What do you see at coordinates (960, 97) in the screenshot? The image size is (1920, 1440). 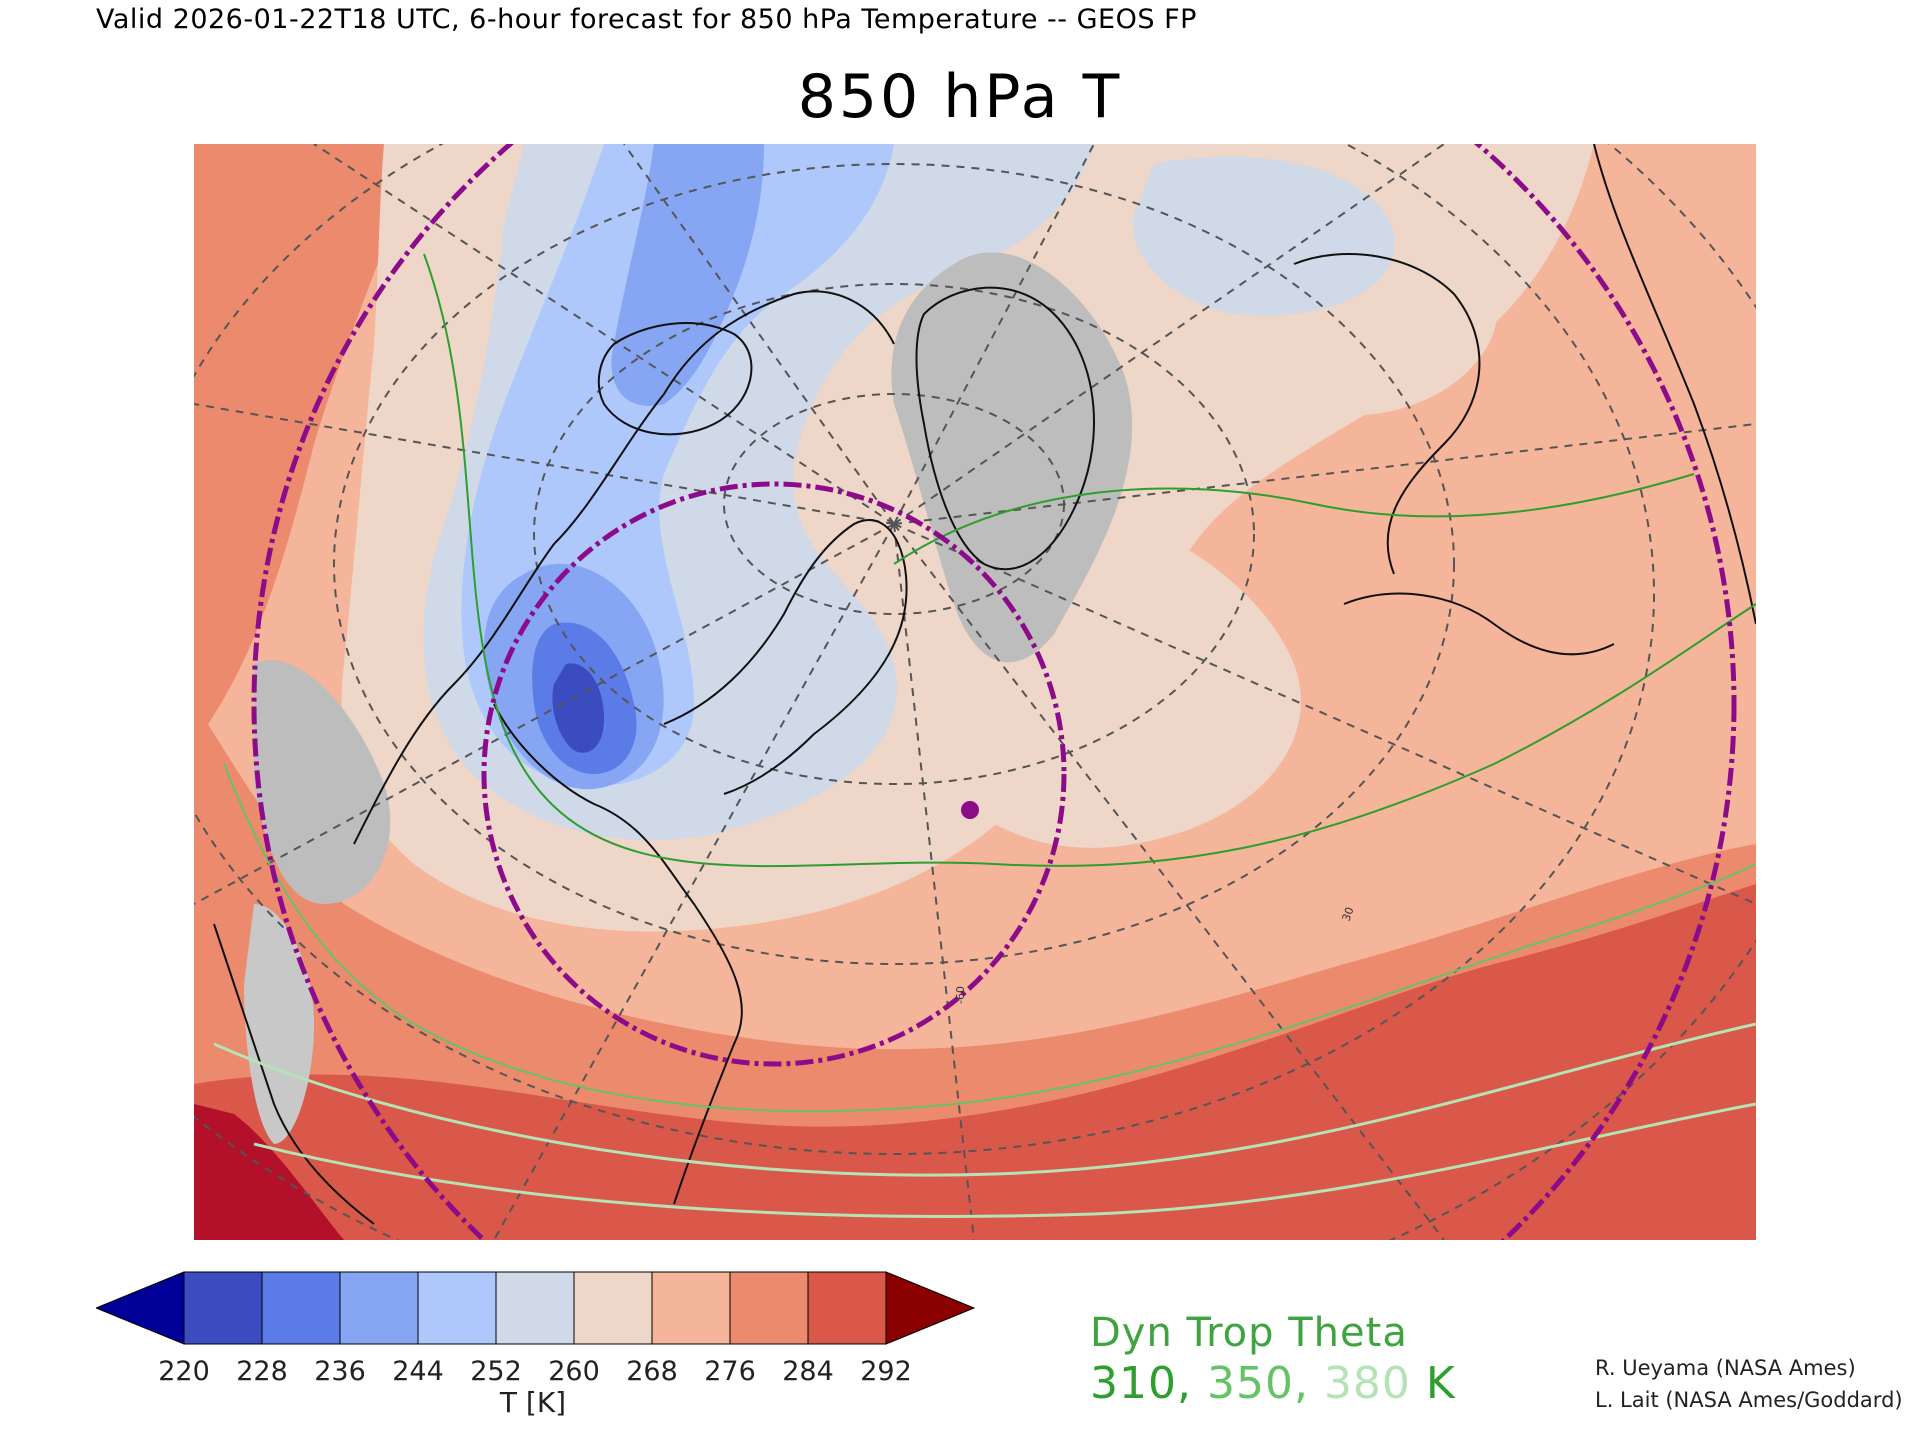 I see `map-title: 850 hPa T` at bounding box center [960, 97].